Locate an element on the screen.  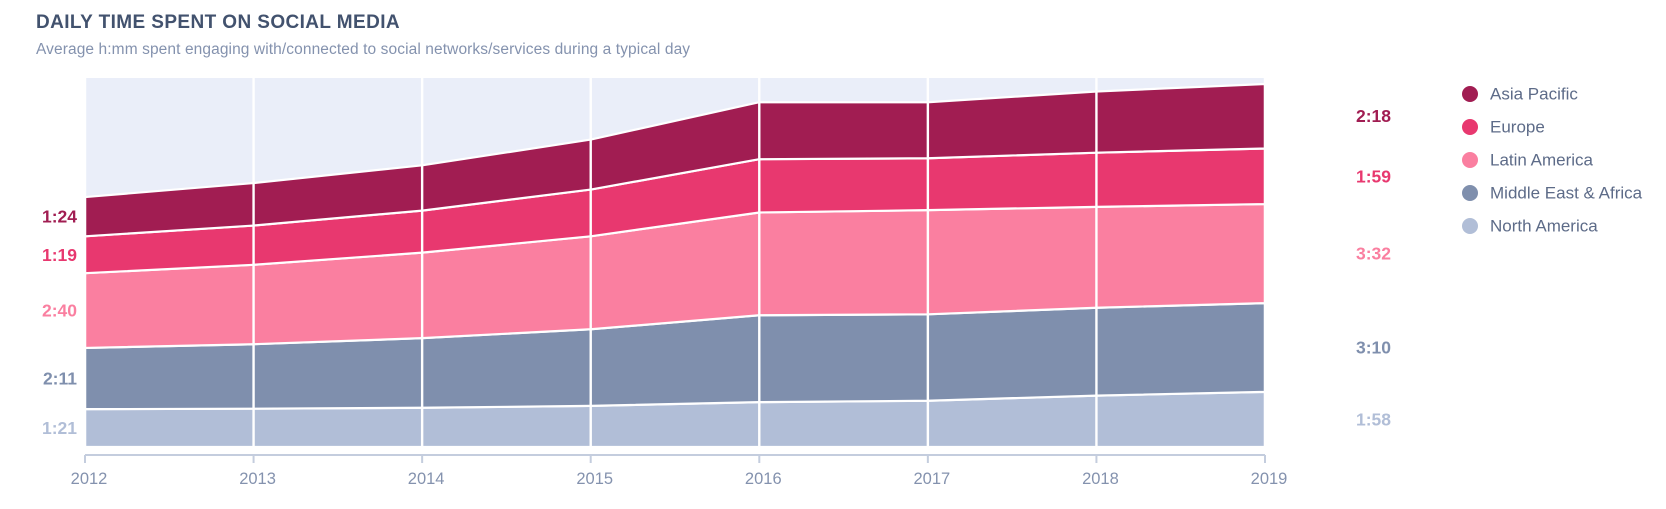
legend-label-europe: Europe is located at coordinates (1517, 127).